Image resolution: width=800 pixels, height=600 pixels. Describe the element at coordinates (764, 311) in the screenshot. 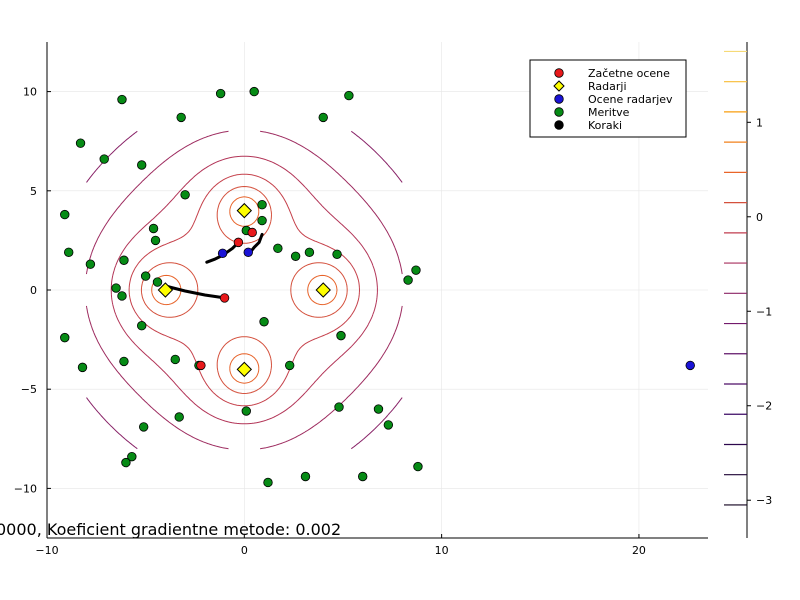

I see `colorbar-tick-label: −1` at that location.